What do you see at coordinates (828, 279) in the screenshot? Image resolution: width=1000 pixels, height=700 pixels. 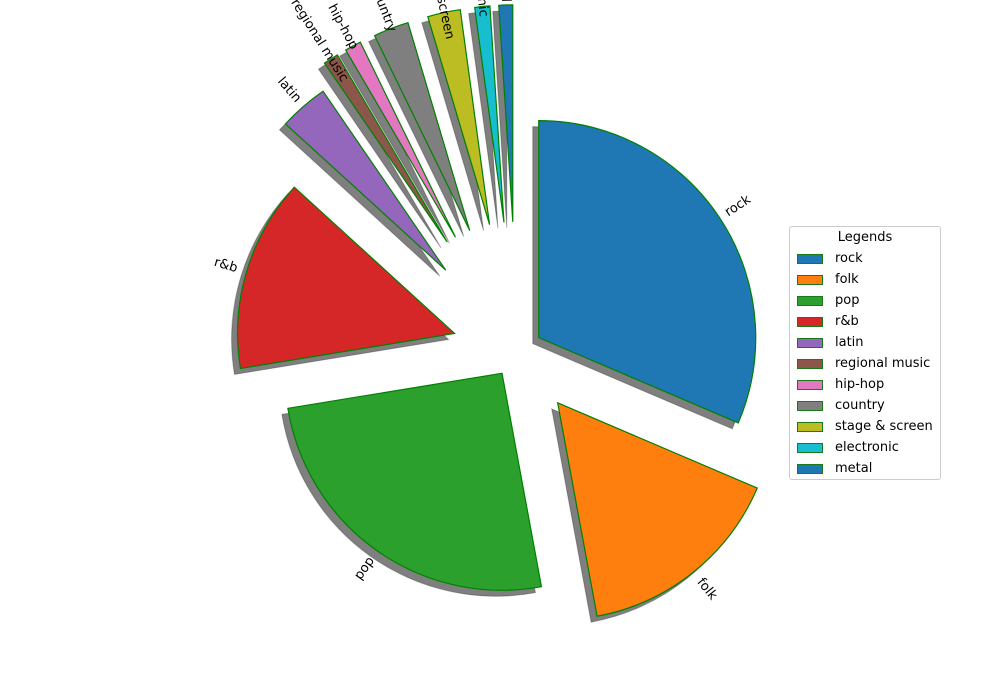 I see `legend-item-folk: folk` at bounding box center [828, 279].